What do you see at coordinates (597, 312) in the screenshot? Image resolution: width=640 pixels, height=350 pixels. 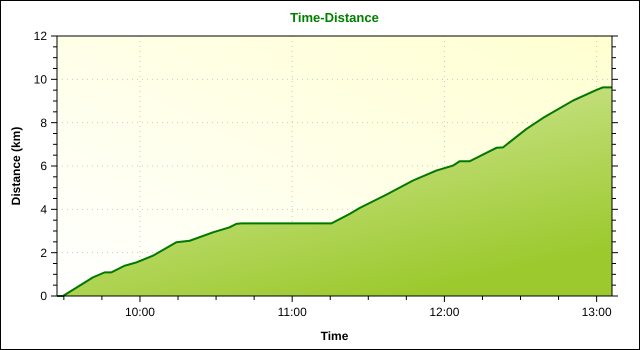 I see `x-tick-label: 13:00` at bounding box center [597, 312].